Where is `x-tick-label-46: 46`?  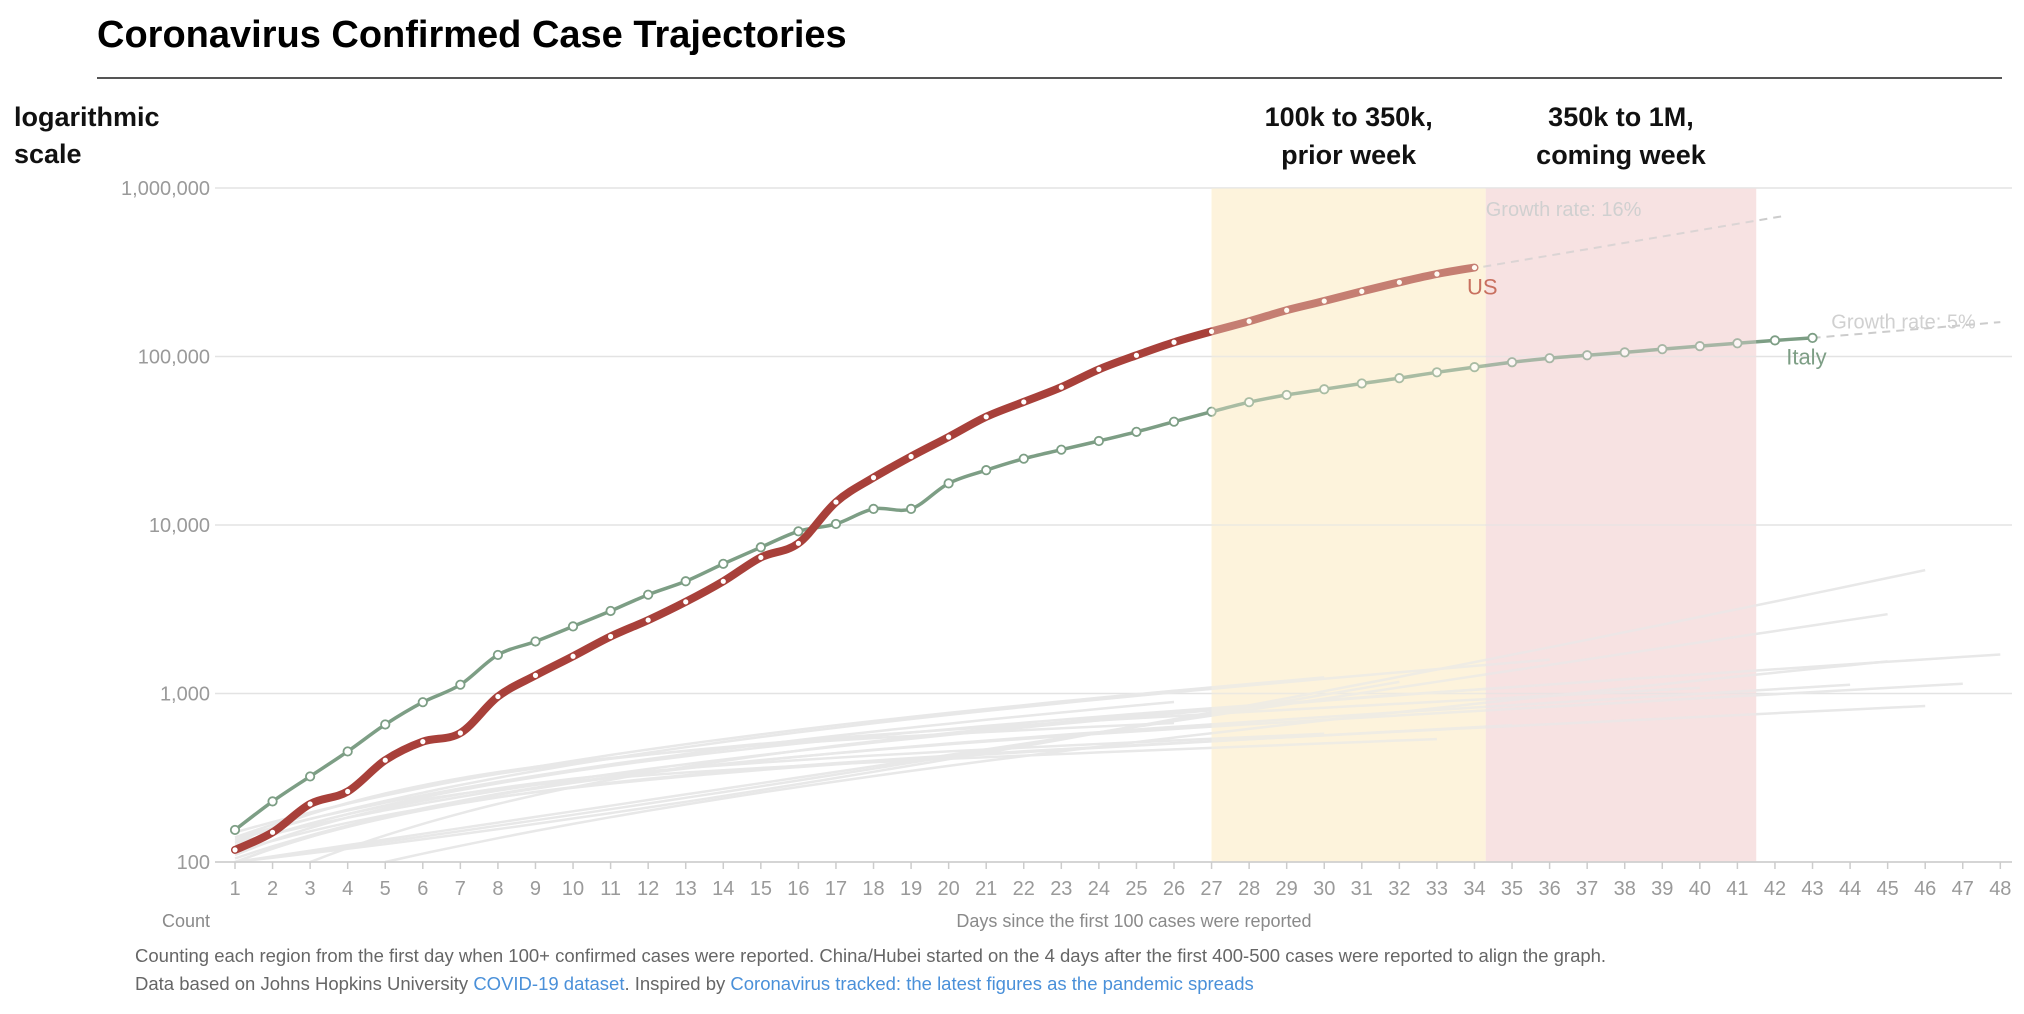
x-tick-label-46: 46 is located at coordinates (1925, 889).